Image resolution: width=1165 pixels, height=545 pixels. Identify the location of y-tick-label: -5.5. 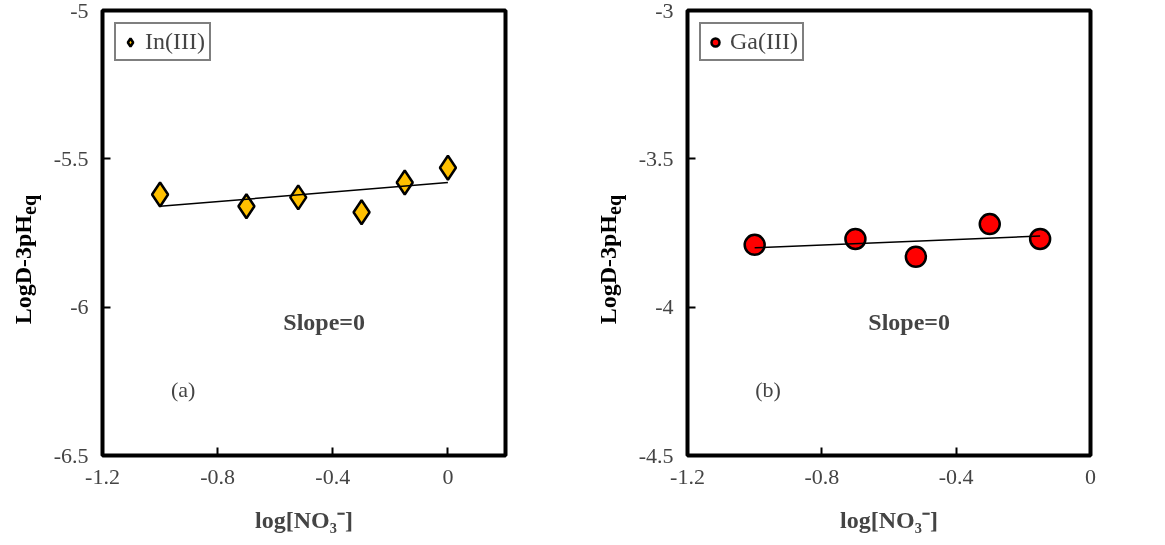
(71, 158).